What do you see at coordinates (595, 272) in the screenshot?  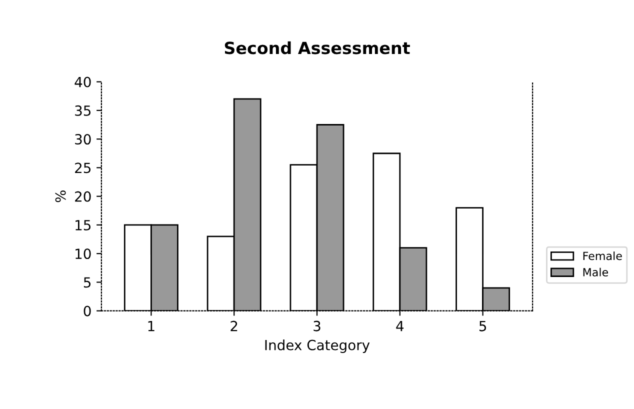 I see `legend-label: Male` at bounding box center [595, 272].